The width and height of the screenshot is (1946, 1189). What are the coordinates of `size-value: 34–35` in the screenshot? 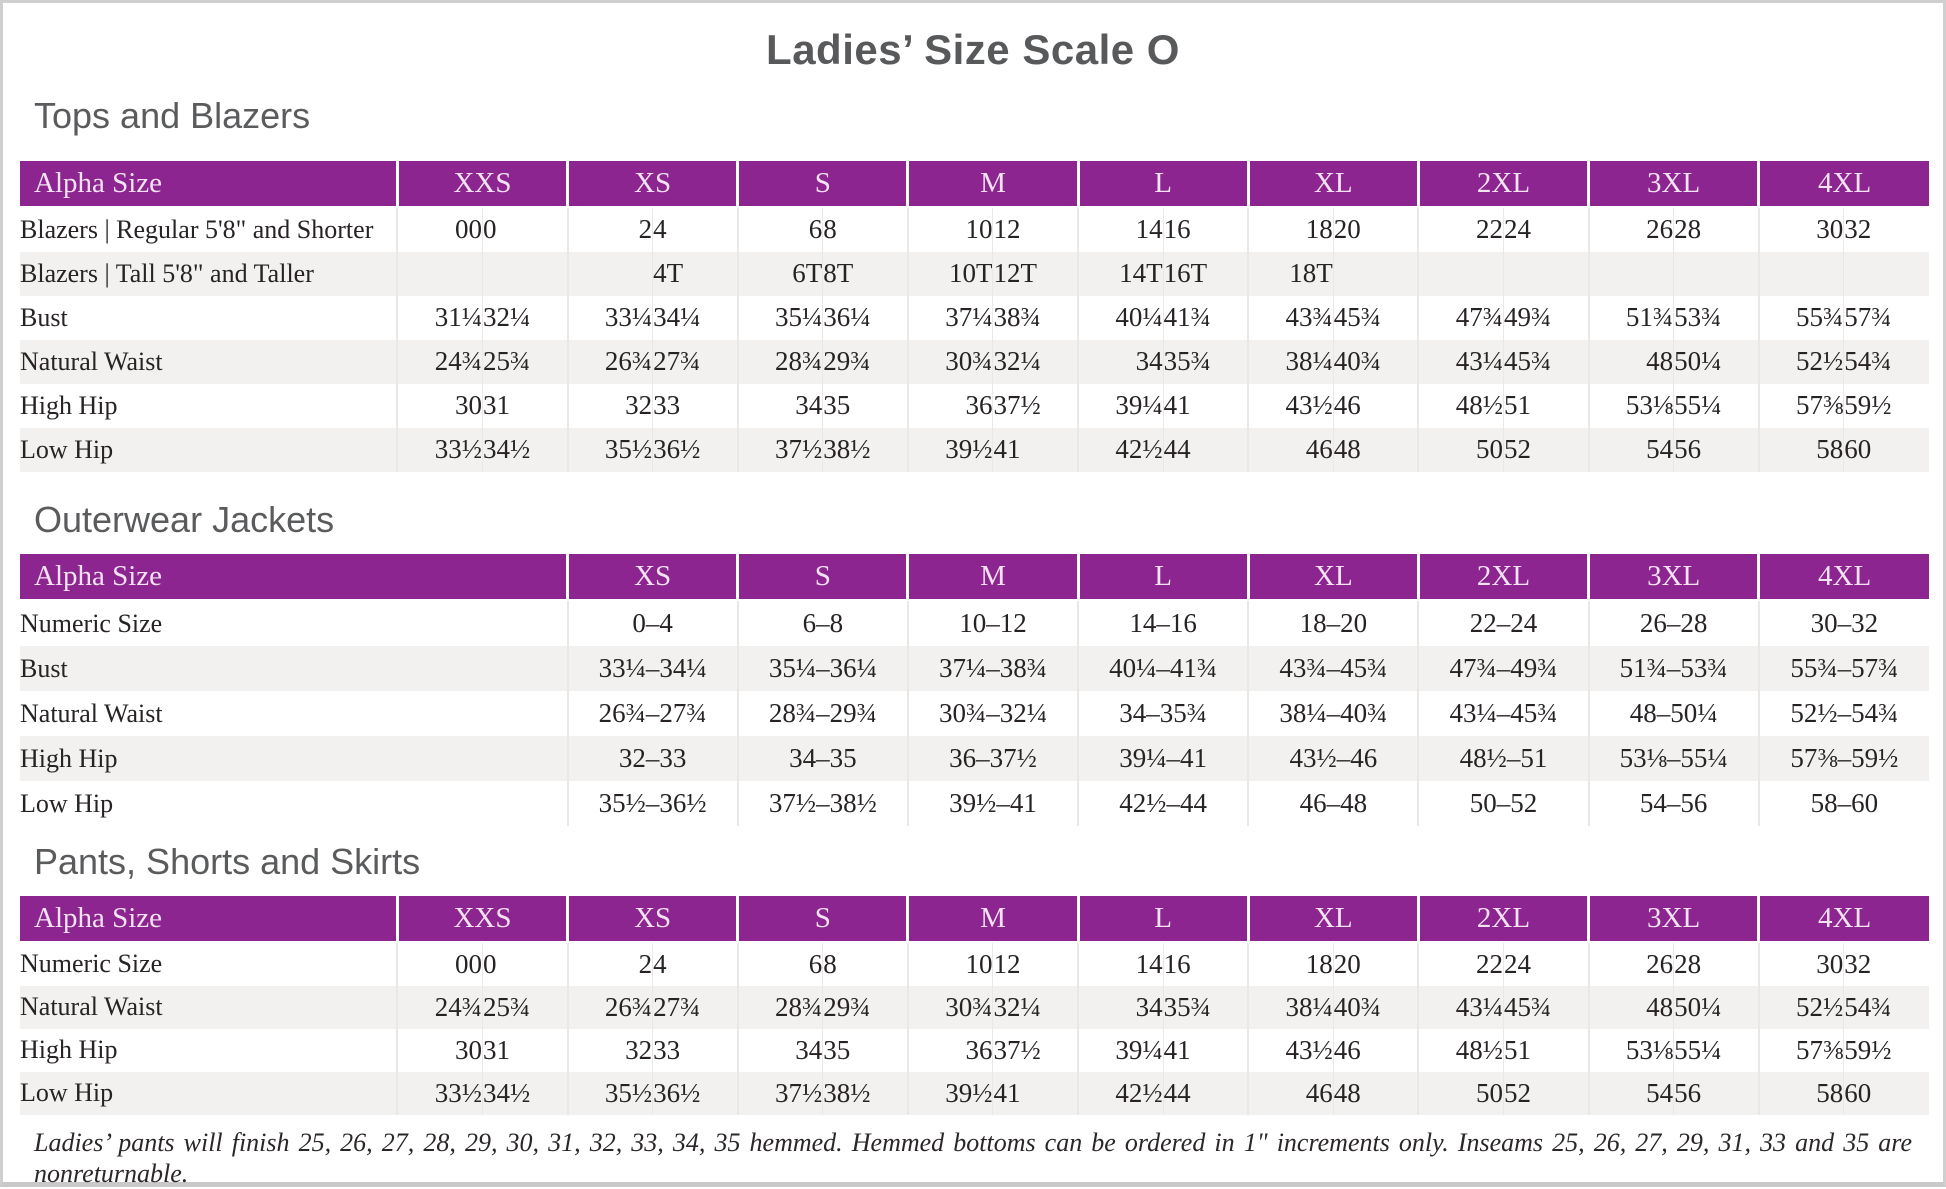 It's located at (822, 759).